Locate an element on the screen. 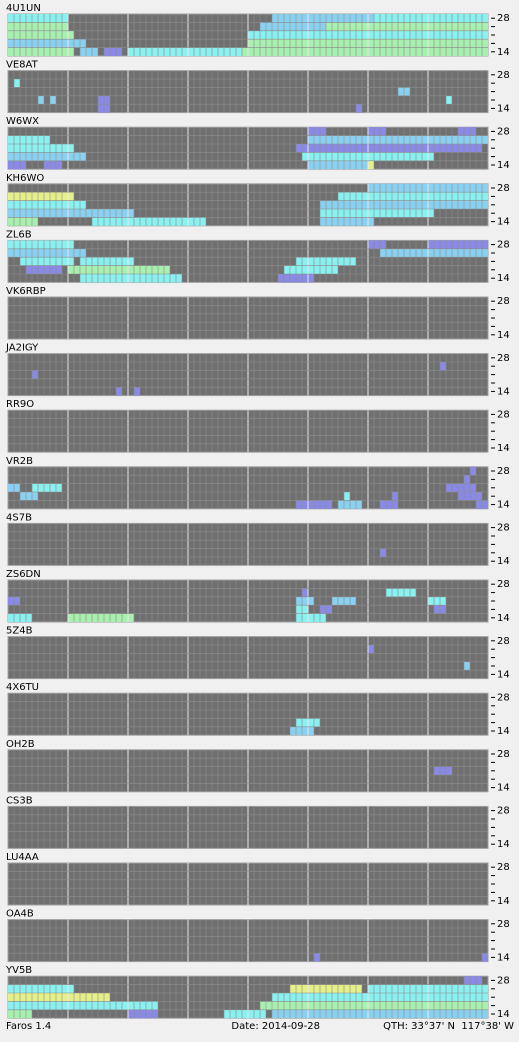 The image size is (519, 1042). beacon-panel: 4X6TU 28 14 is located at coordinates (258, 709).